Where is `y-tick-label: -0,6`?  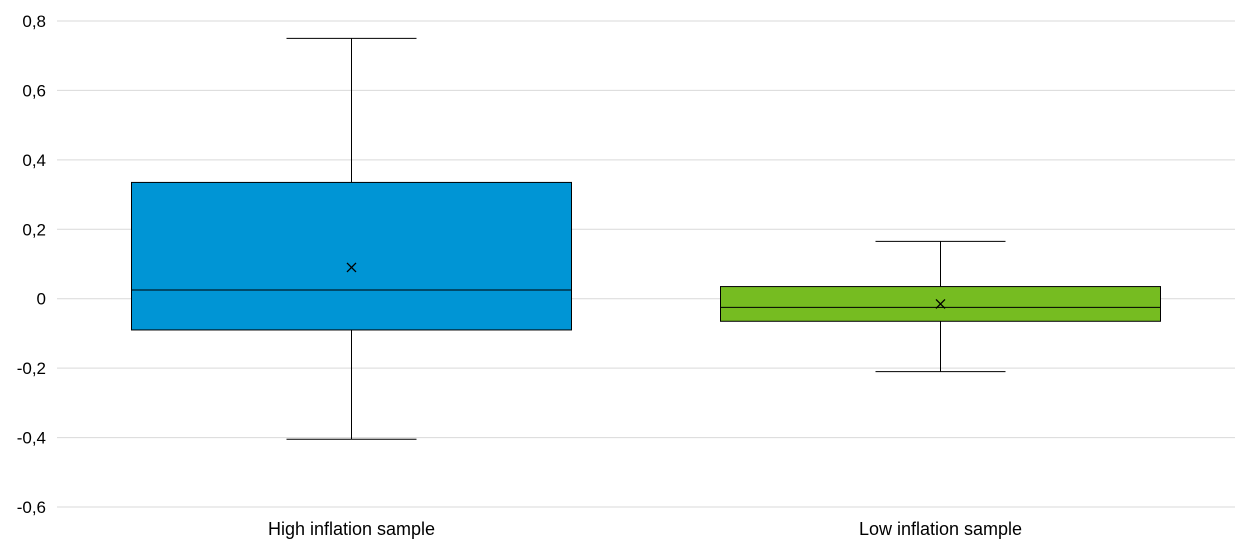 y-tick-label: -0,6 is located at coordinates (31, 507).